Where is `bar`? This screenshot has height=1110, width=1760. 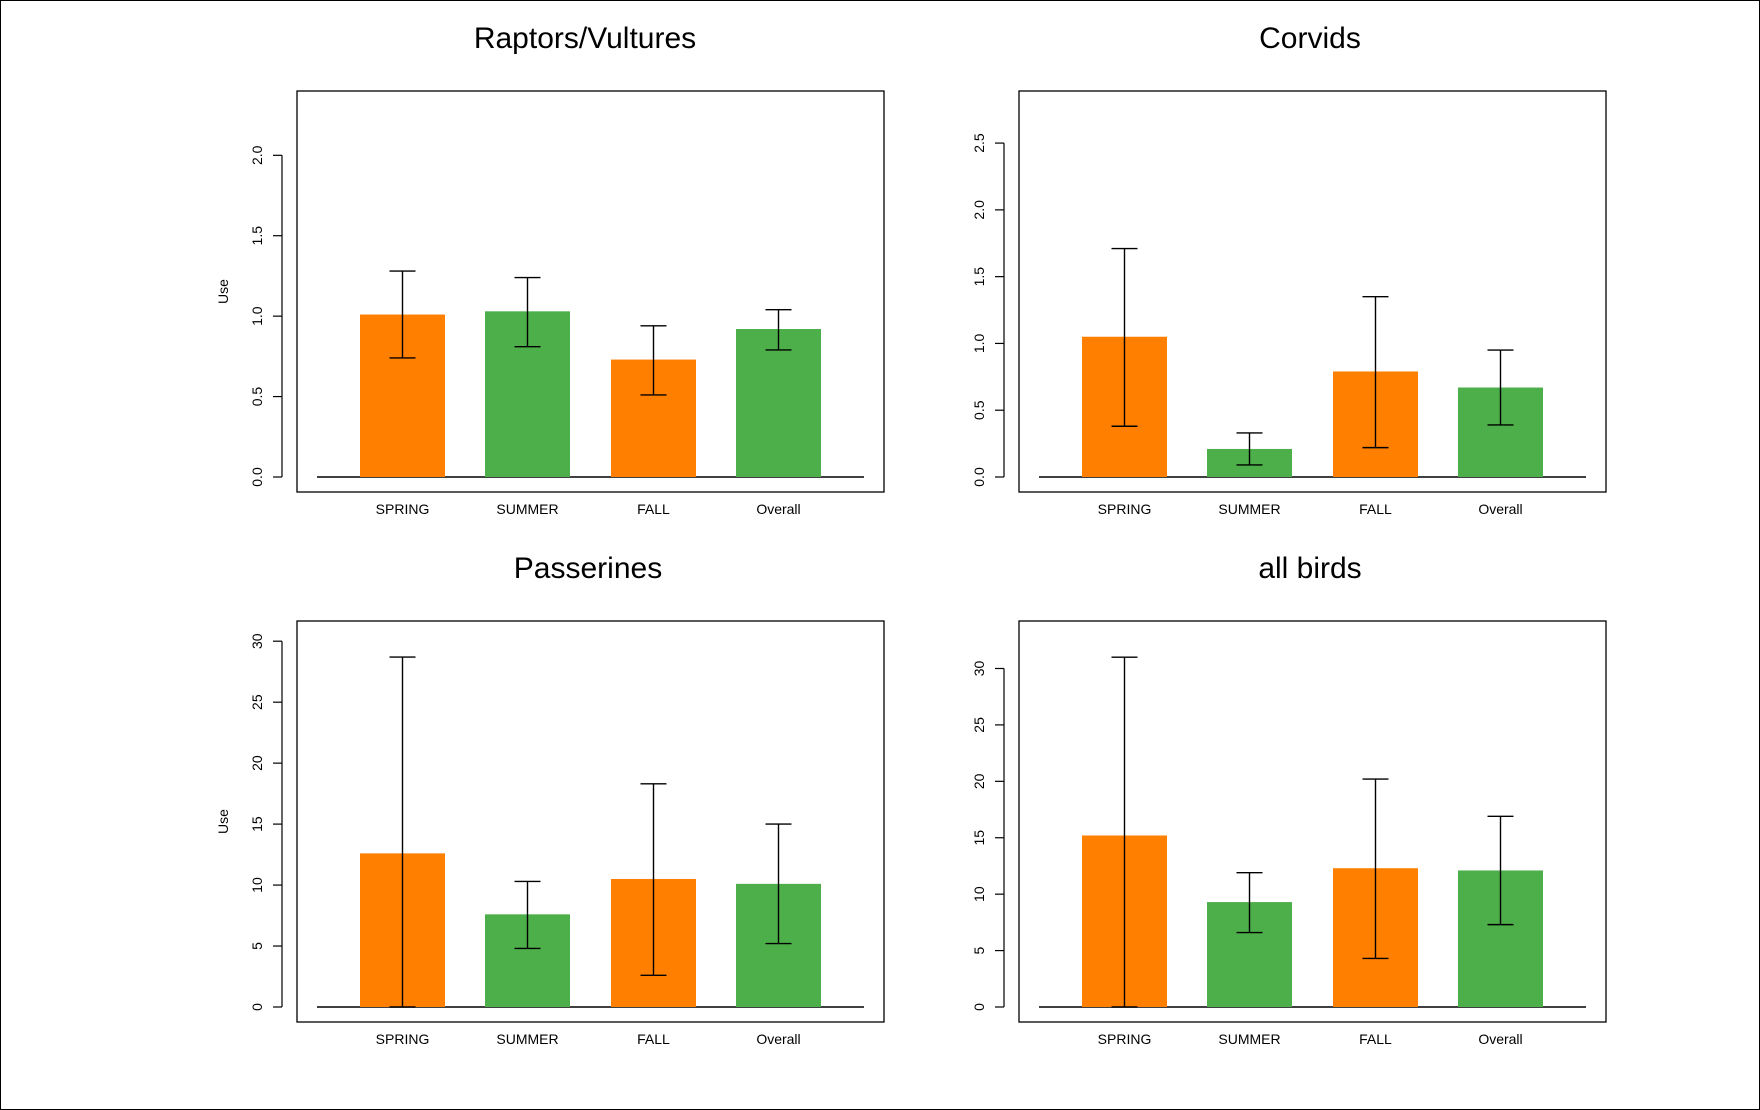 bar is located at coordinates (778, 403).